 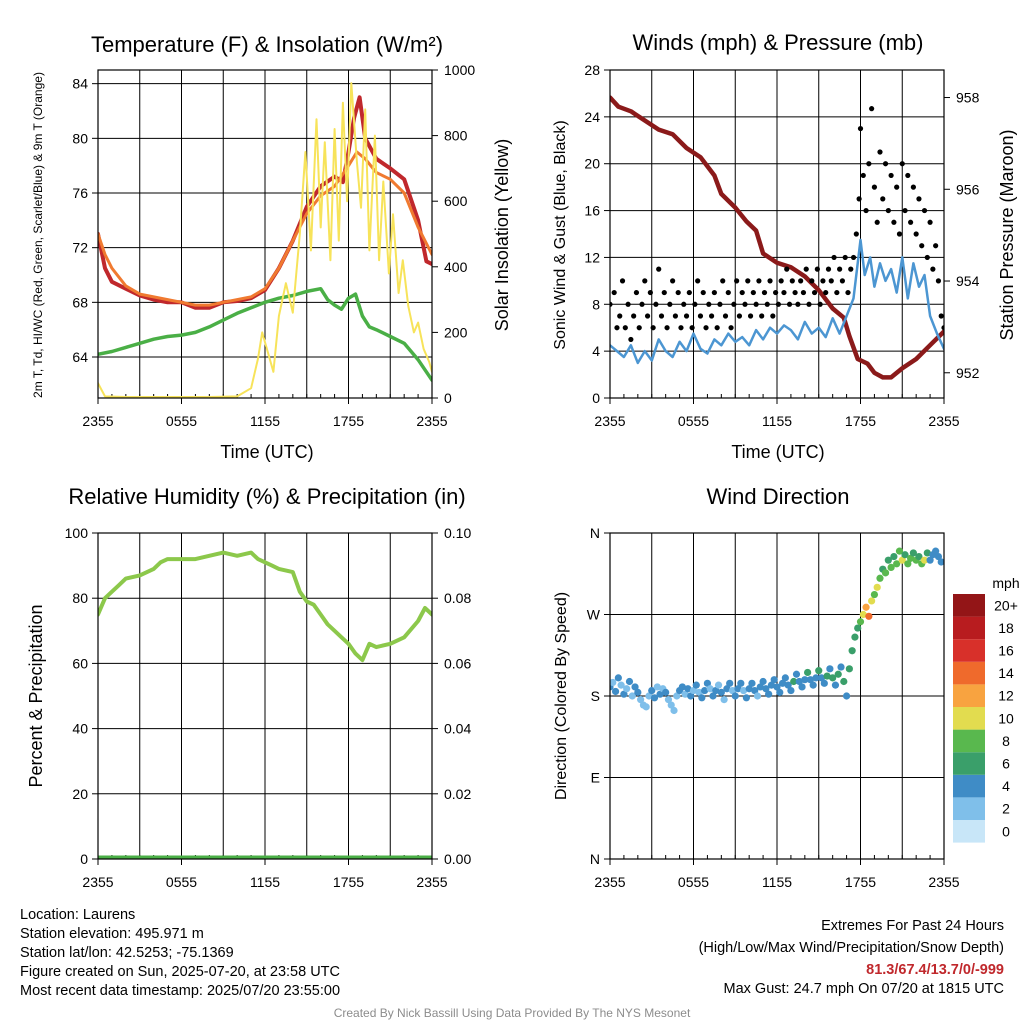 What do you see at coordinates (1006, 605) in the screenshot?
I see `colorbar-label: 20+` at bounding box center [1006, 605].